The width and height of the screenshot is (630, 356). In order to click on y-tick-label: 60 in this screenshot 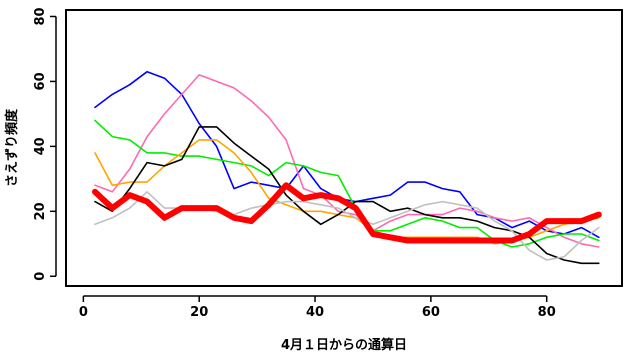, I will do `click(40, 81)`.